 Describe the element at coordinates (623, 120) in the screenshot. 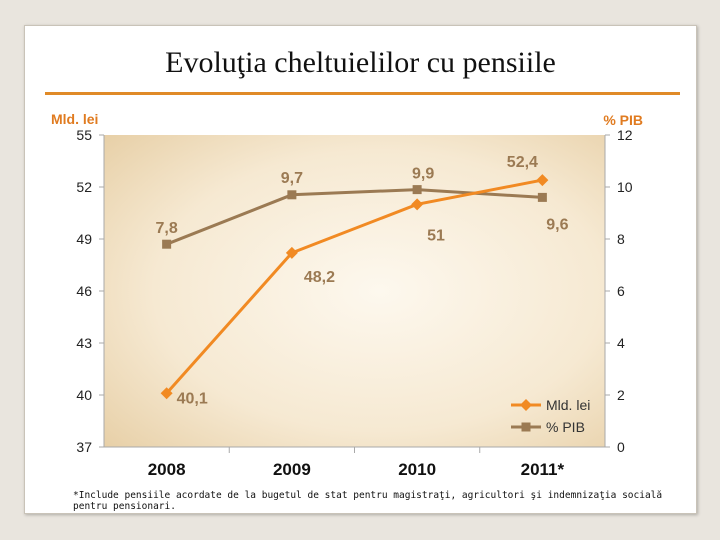

I see `y-right-axis-title: % PIB` at that location.